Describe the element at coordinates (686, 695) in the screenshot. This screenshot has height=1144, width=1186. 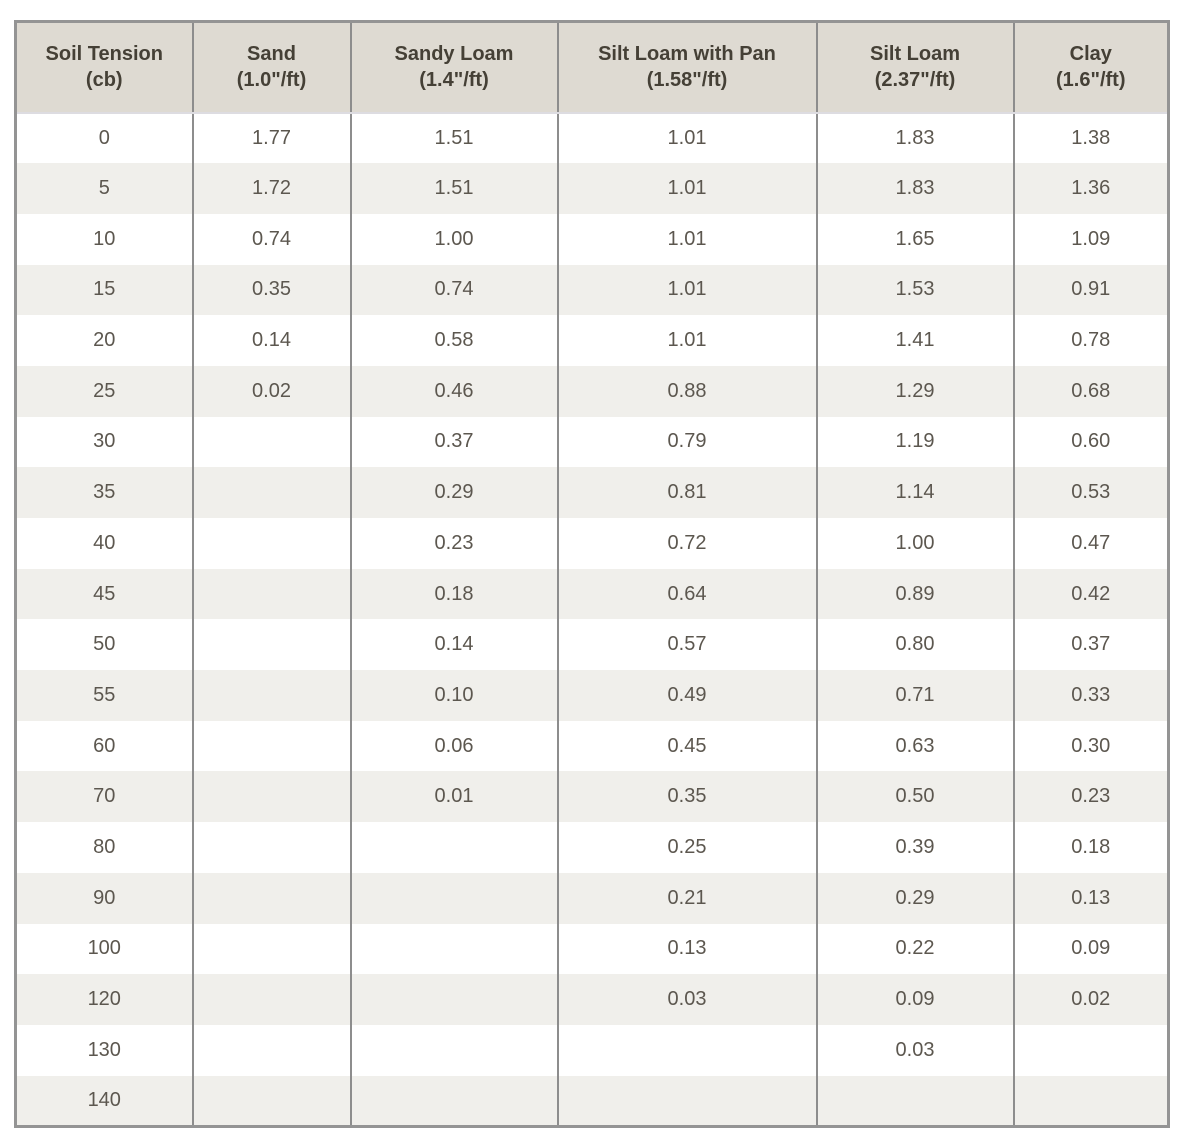
I see `value-cell: 0.49` at that location.